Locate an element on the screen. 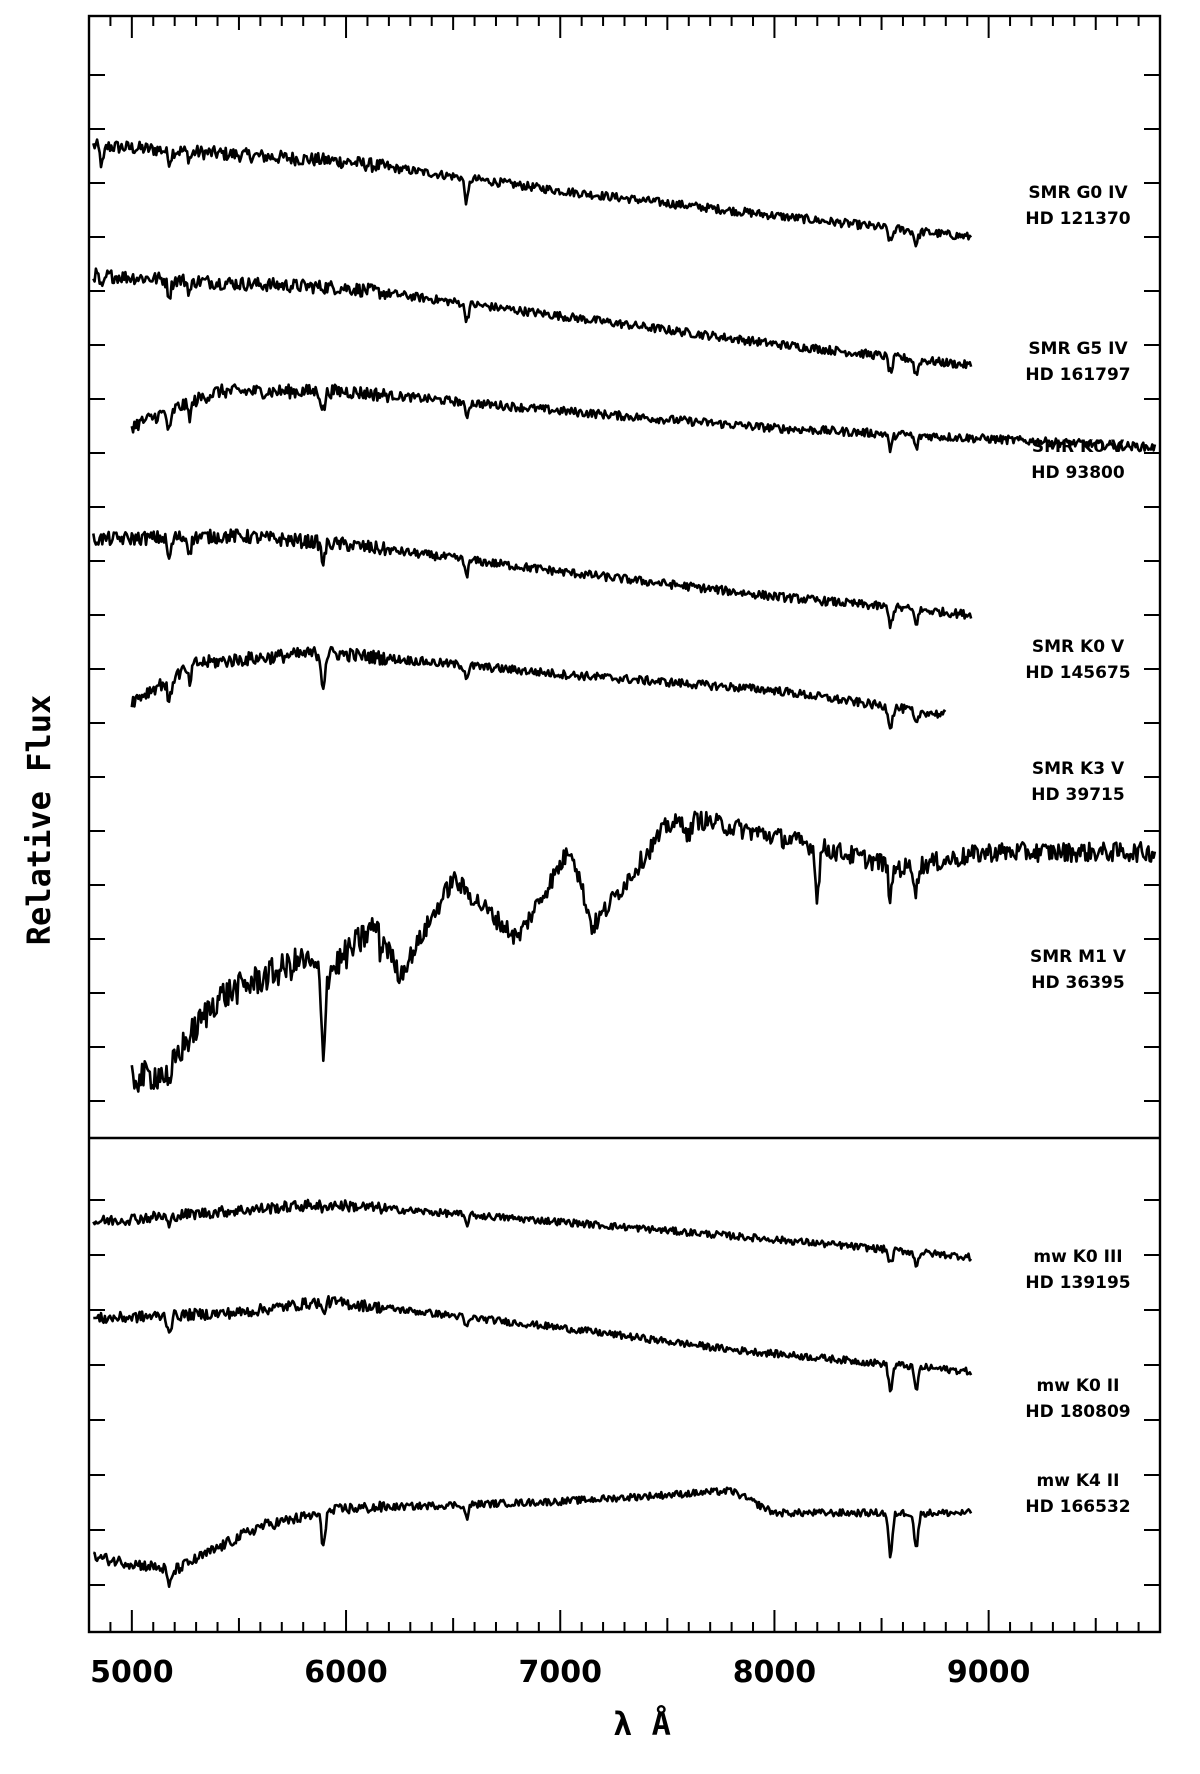  x-tick-label: 8000 is located at coordinates (775, 1672).